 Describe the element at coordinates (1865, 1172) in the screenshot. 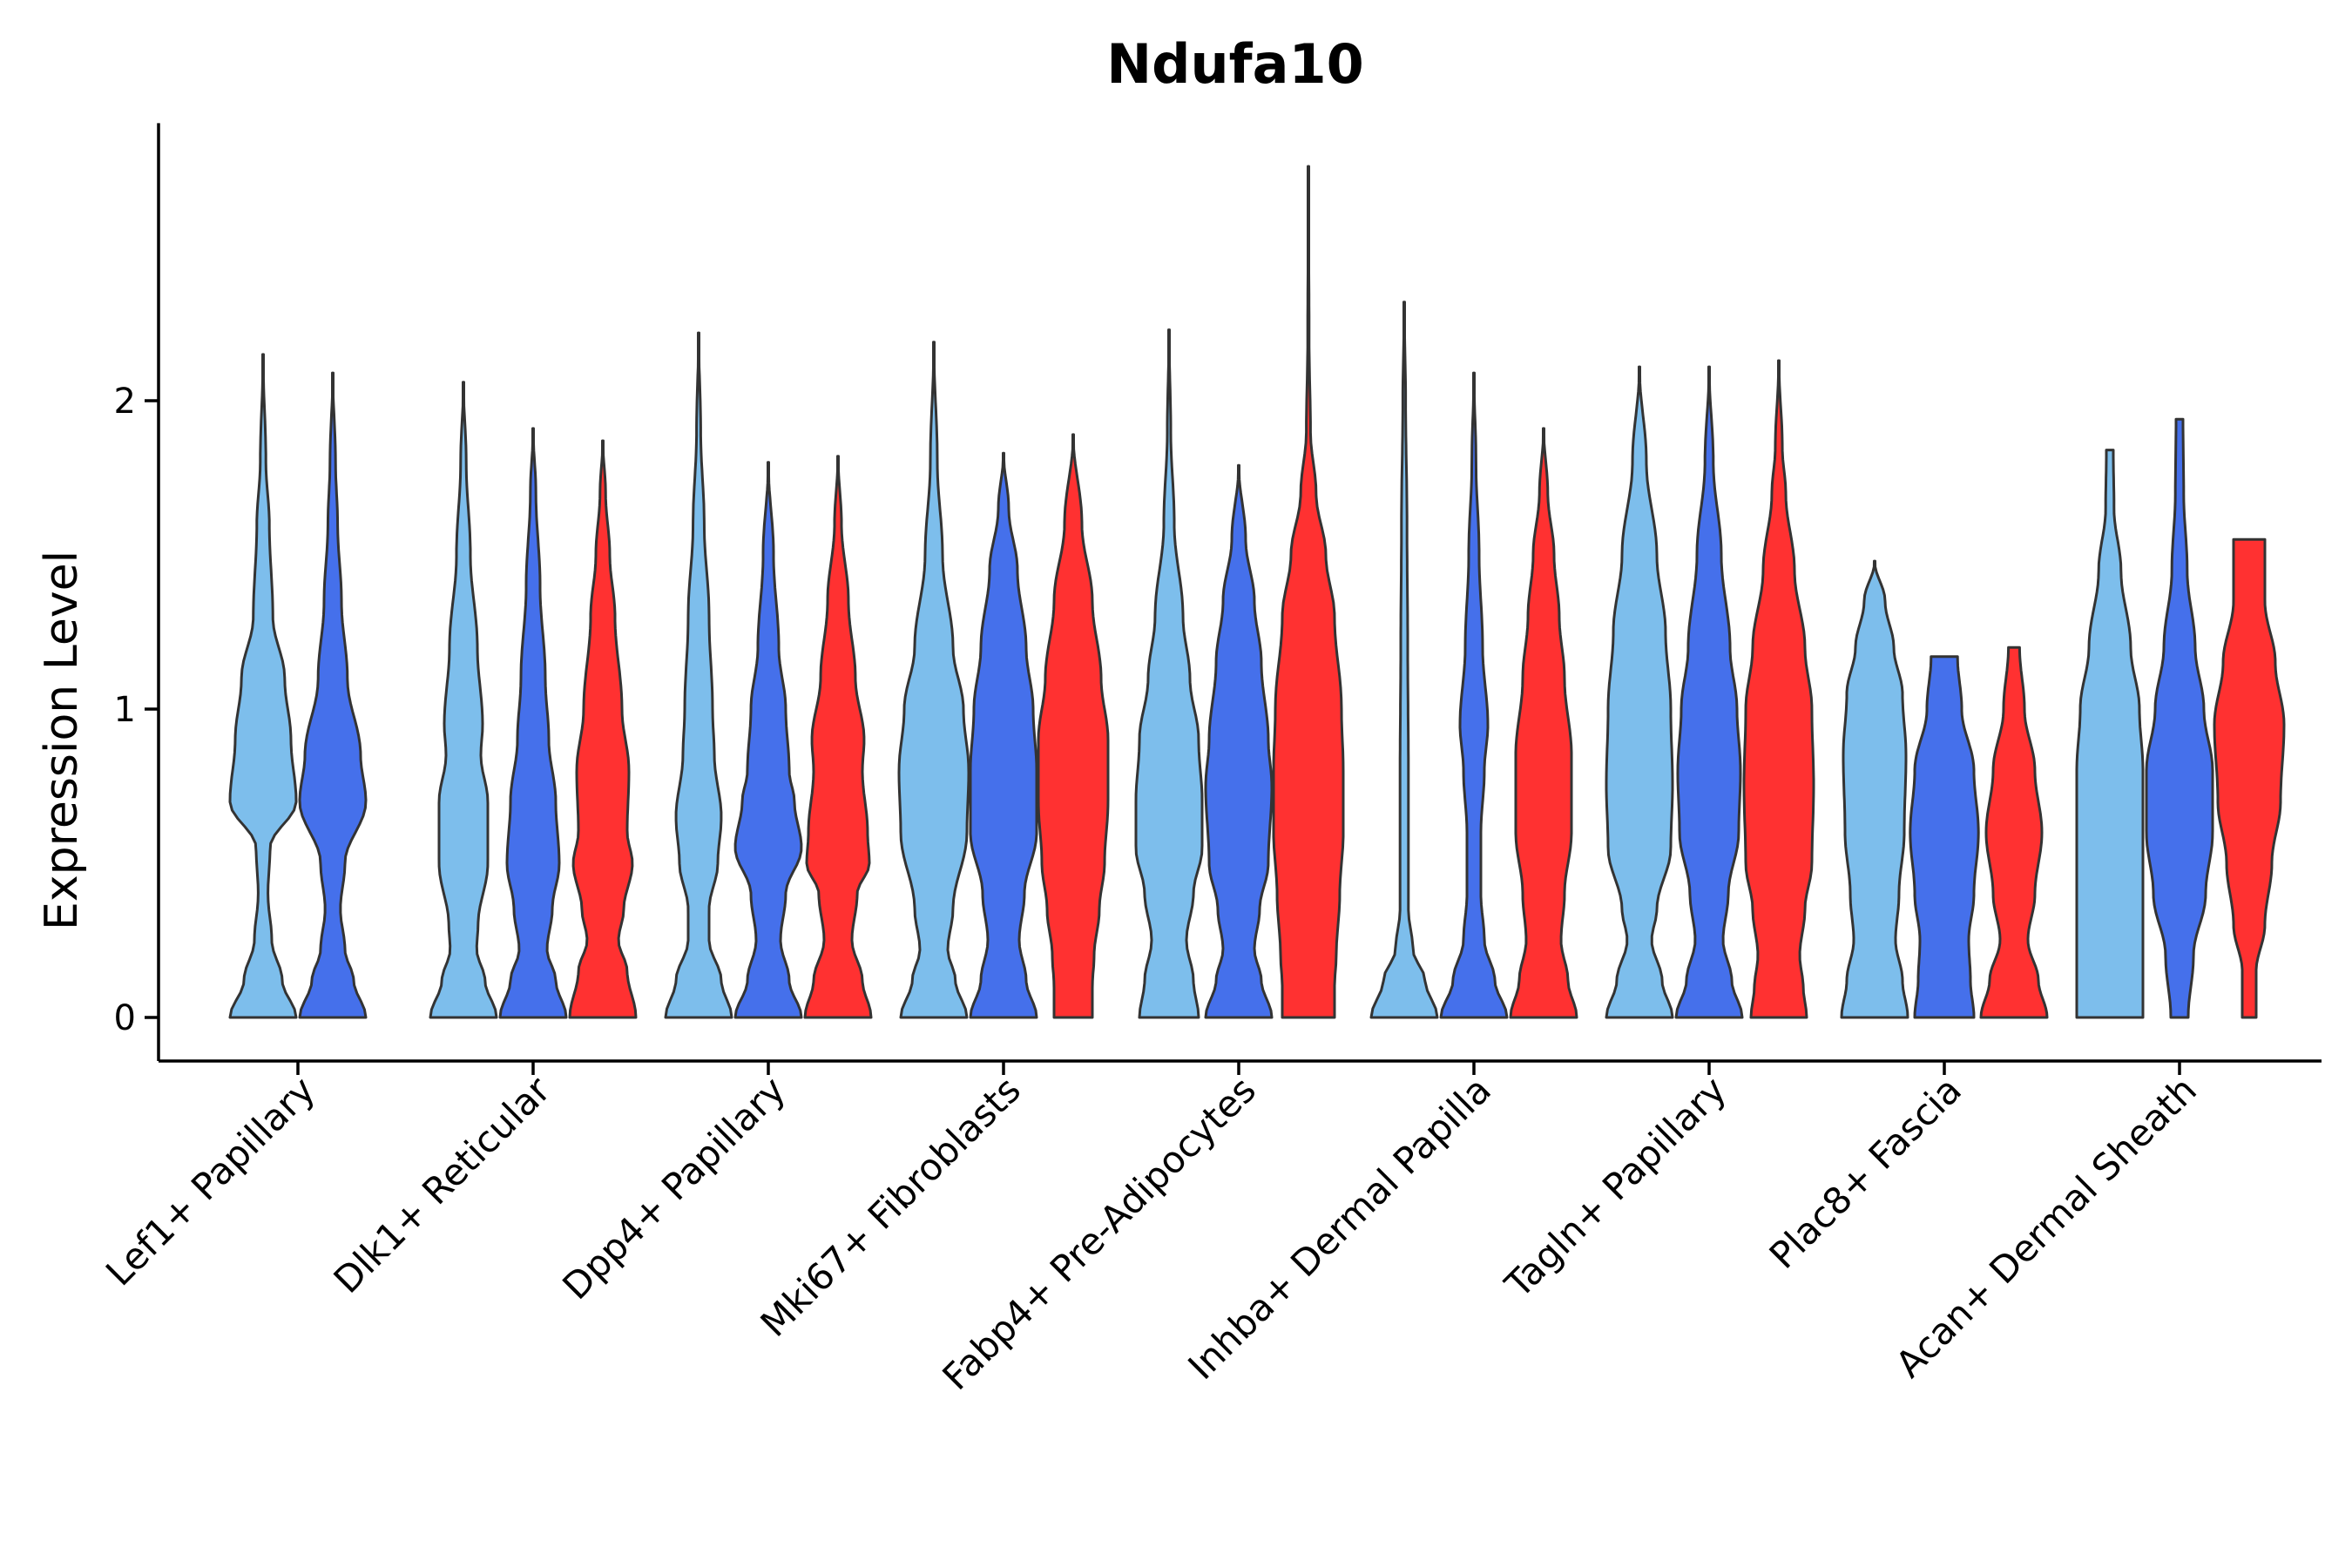

I see `x-tick-label-7: Plac8+ Fascia` at that location.